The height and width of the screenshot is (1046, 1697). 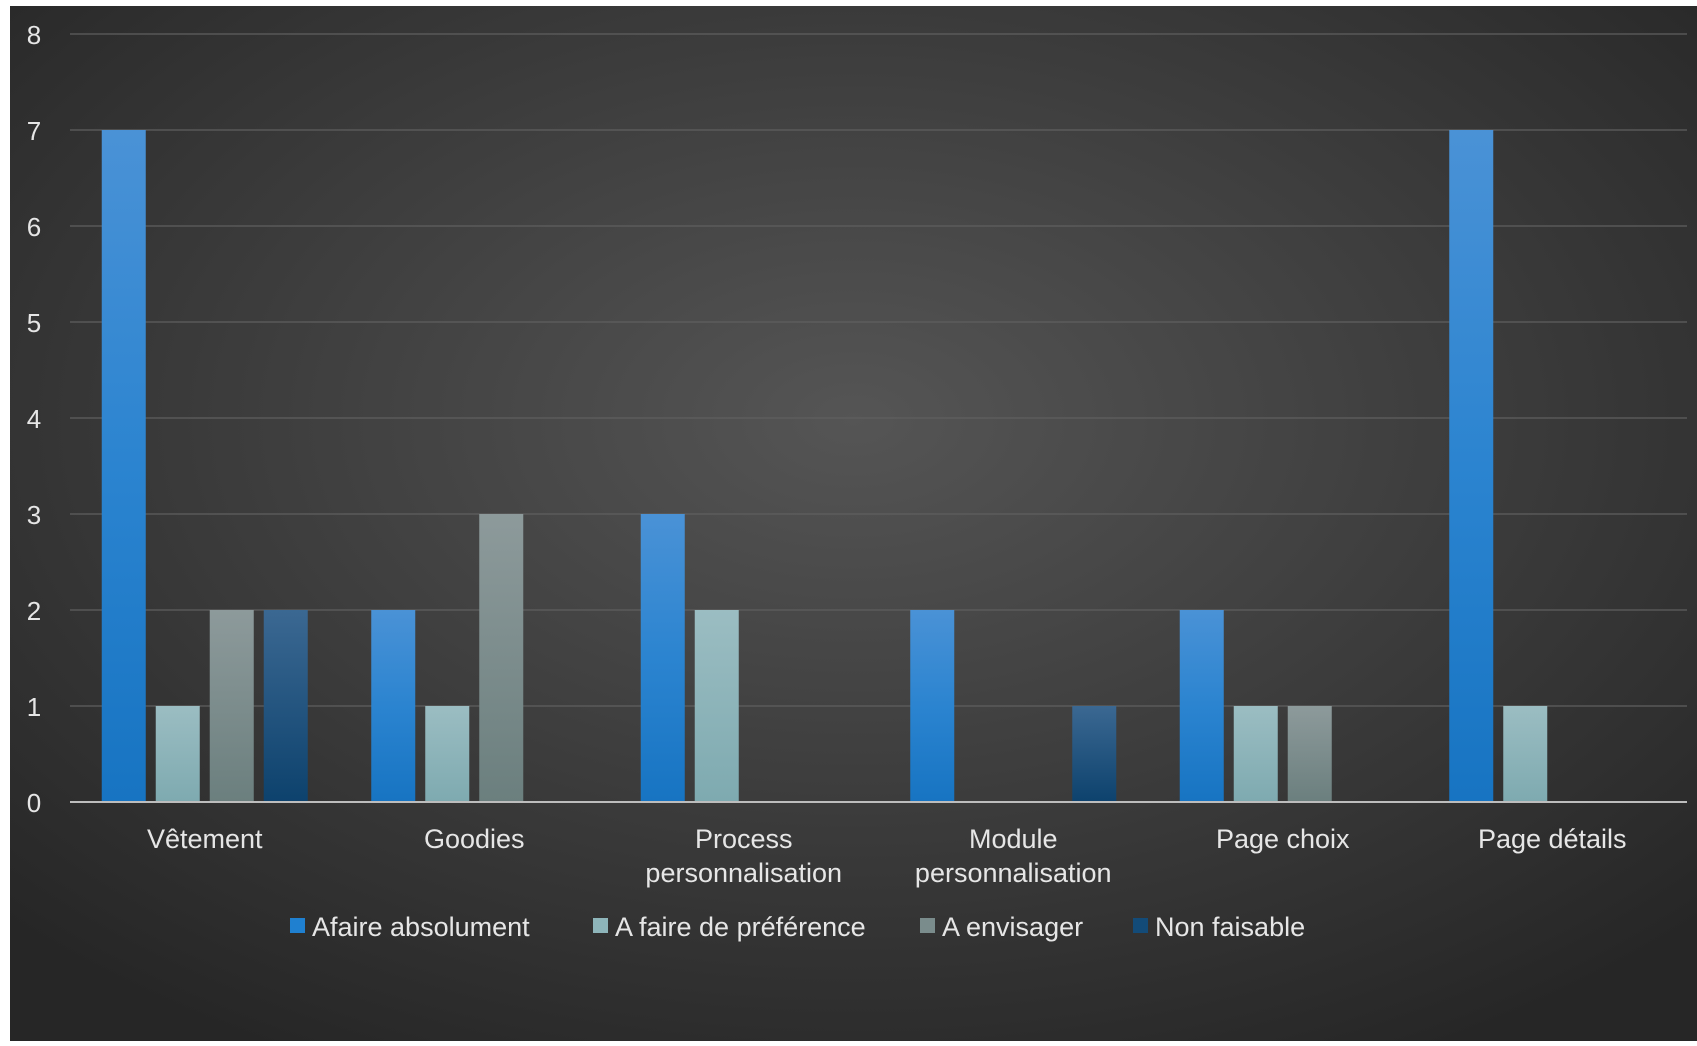 What do you see at coordinates (34, 611) in the screenshot?
I see `y-tick-label: 2` at bounding box center [34, 611].